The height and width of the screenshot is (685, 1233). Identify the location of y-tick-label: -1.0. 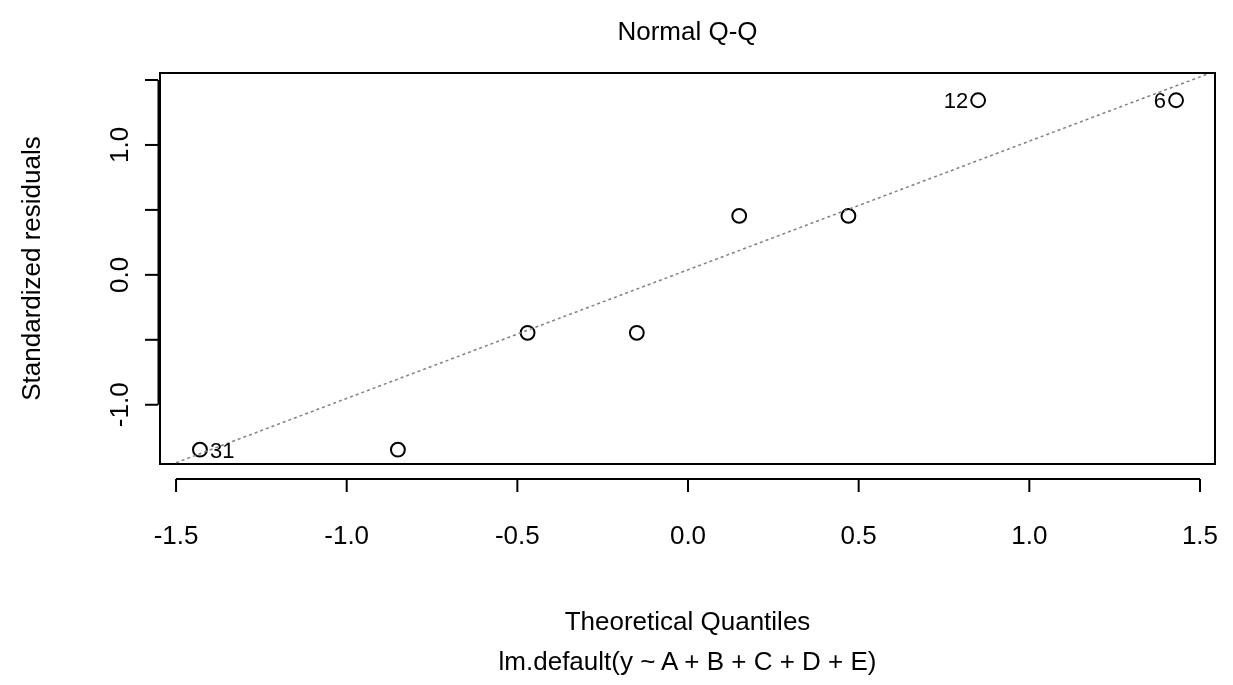
(119, 405).